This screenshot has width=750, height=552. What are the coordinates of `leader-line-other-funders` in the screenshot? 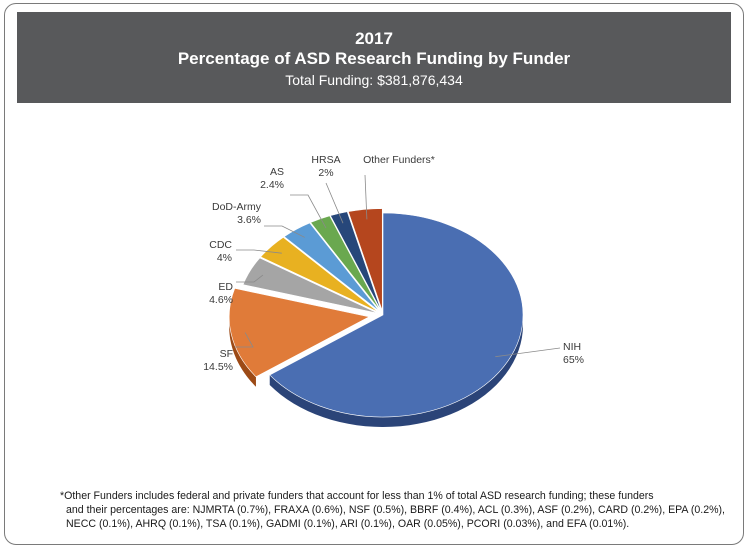 It's located at (366, 197).